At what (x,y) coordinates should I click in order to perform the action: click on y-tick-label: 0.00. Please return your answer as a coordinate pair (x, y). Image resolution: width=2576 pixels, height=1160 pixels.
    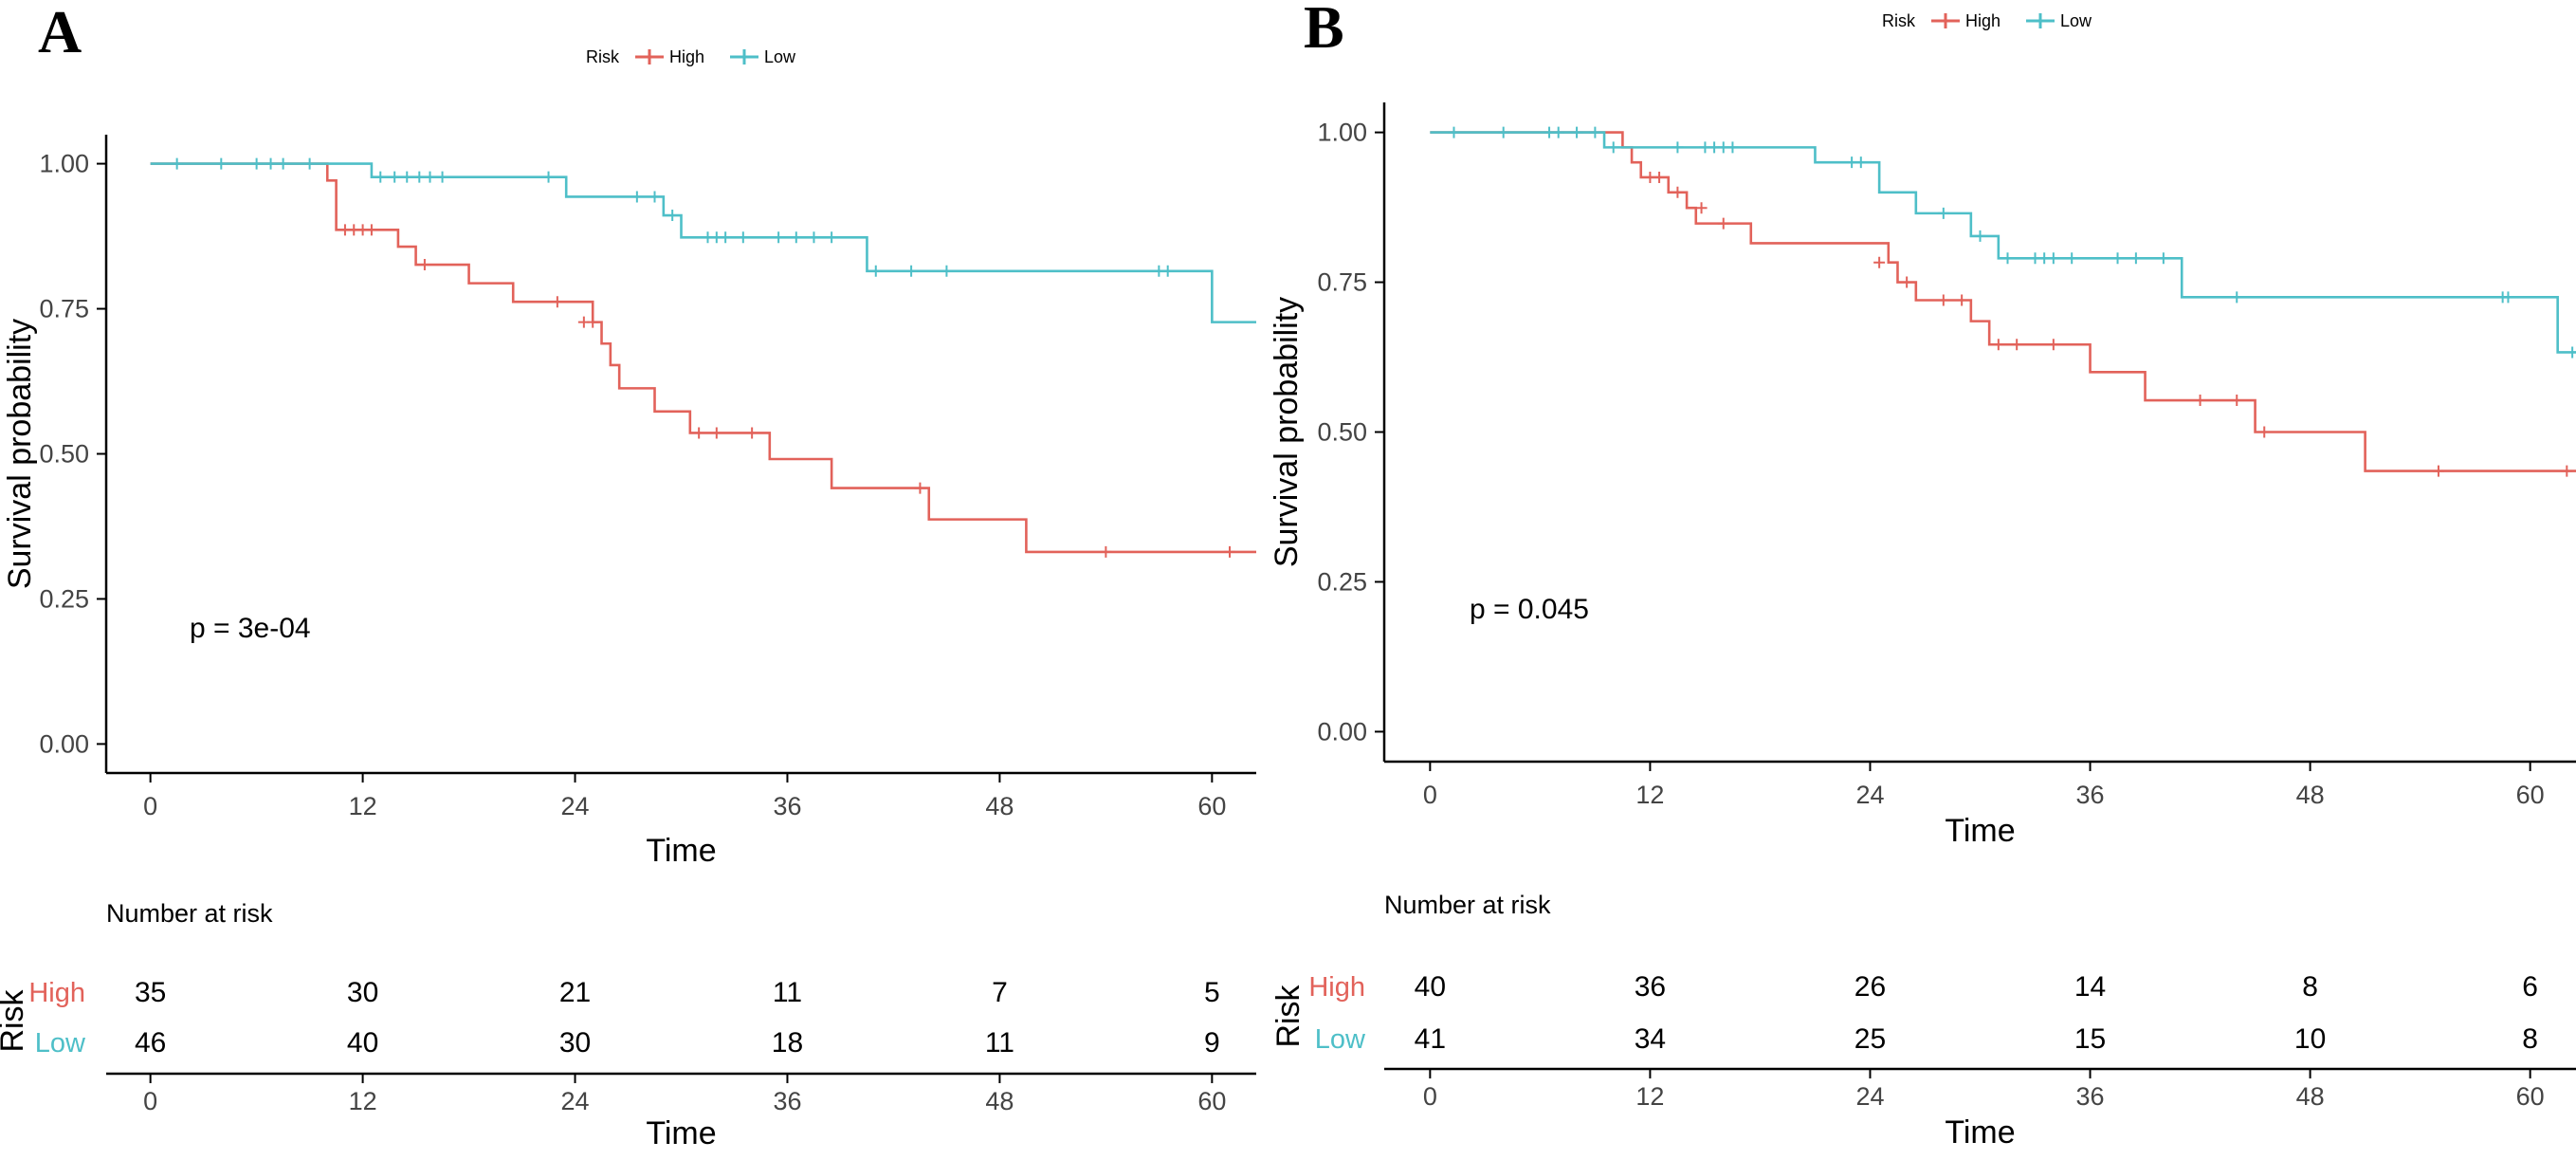
    Looking at the image, I should click on (1342, 731).